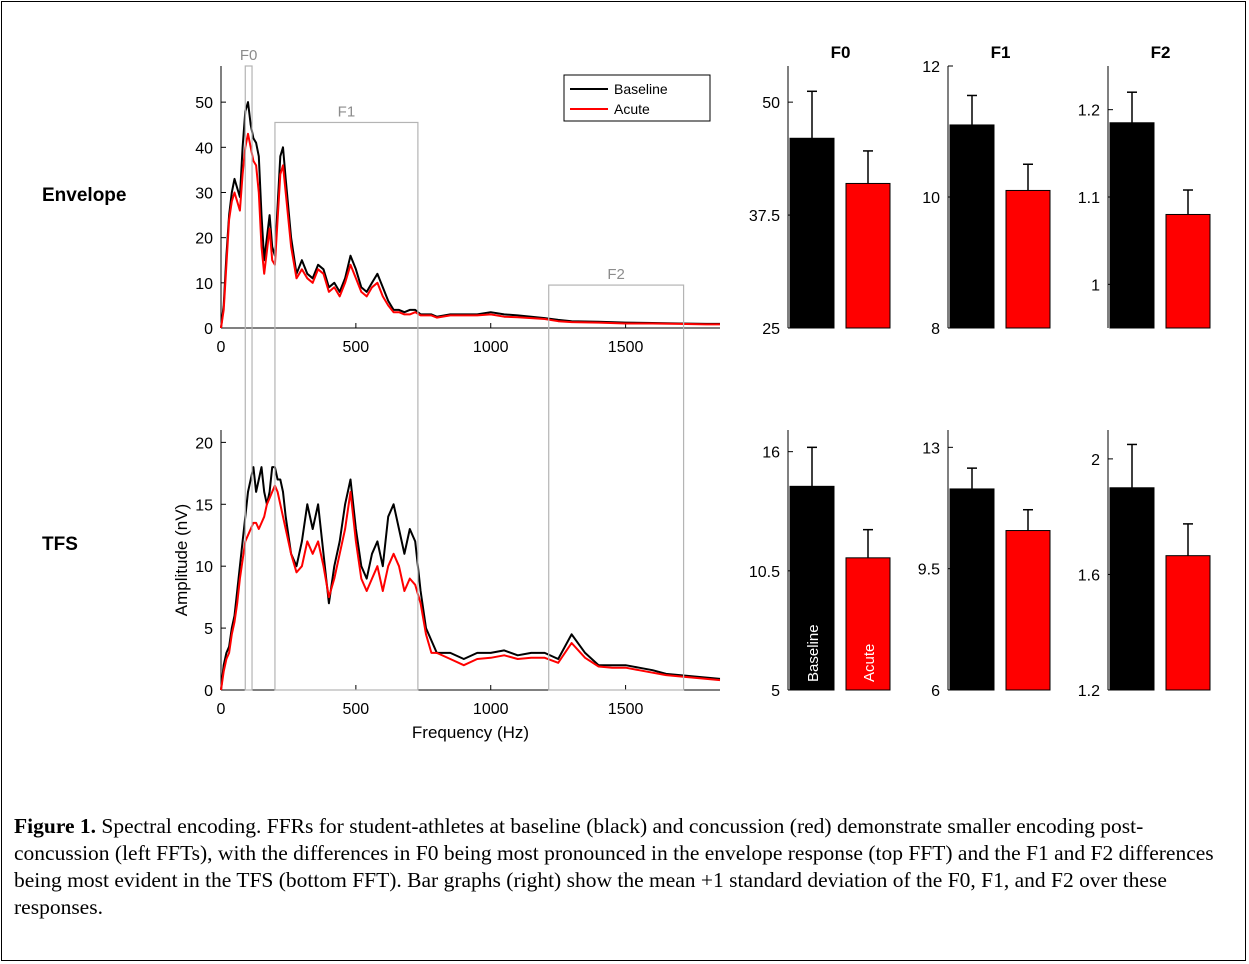  I want to click on bar-label-acute: Acute, so click(869, 663).